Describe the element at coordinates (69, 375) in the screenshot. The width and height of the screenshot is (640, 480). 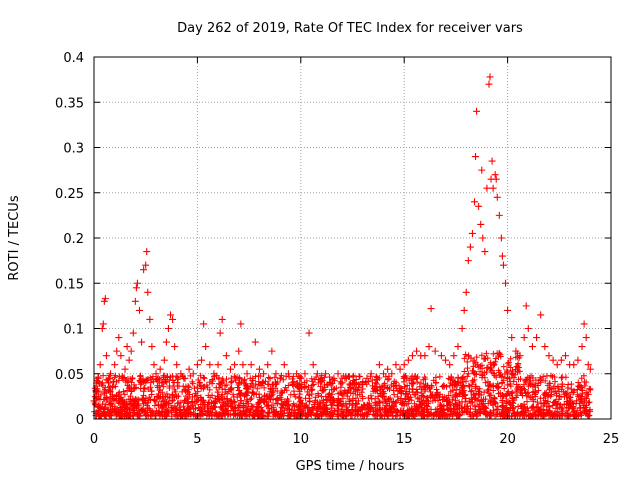
I see `y-tick-label: 0.05` at that location.